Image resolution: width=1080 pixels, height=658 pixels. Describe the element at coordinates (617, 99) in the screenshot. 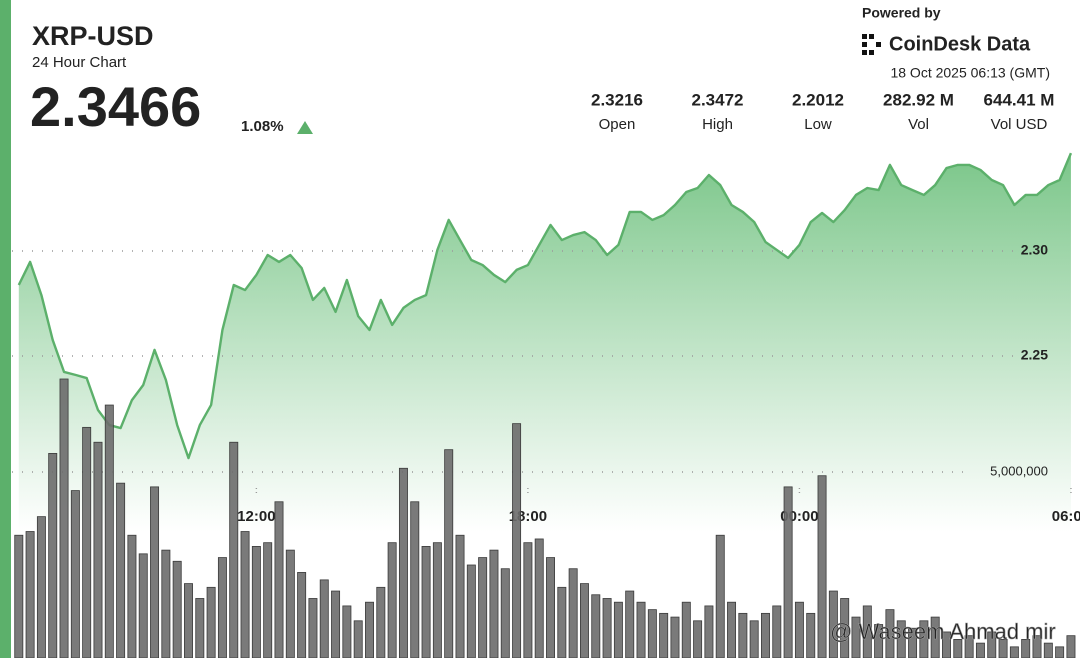

I see `stat-value: 2.3216` at that location.